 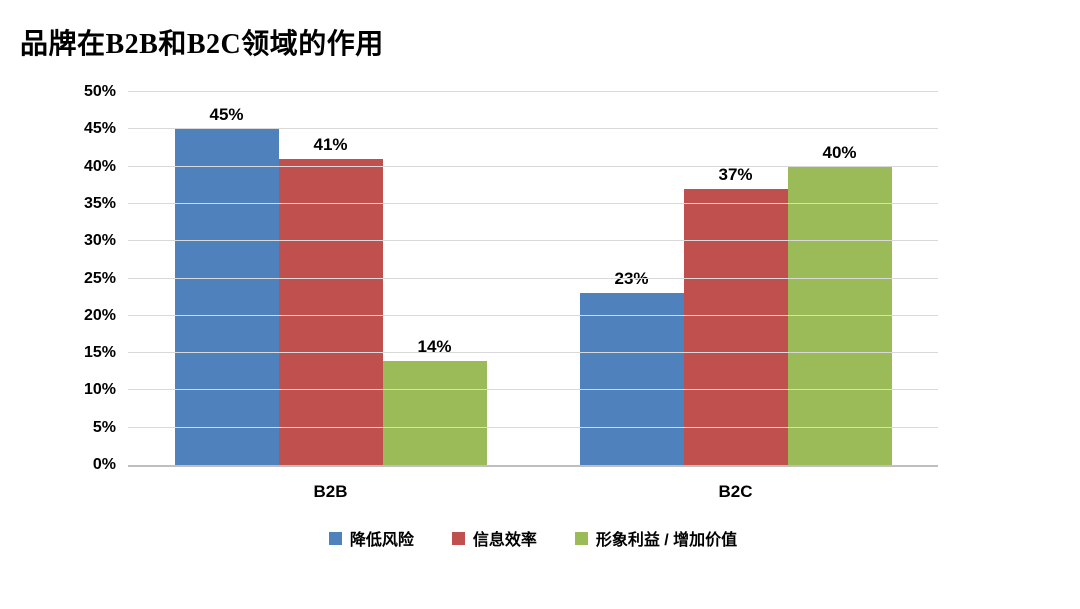 I want to click on y-axis-tick-label: 40%, so click(x=99, y=166).